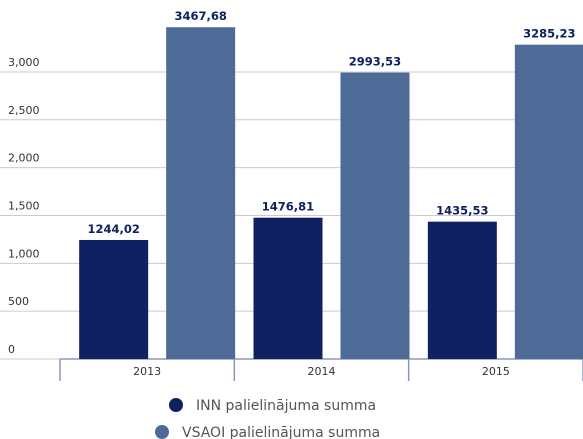 Image resolution: width=583 pixels, height=439 pixels. What do you see at coordinates (24, 62) in the screenshot?
I see `y-tick-label: 3,000` at bounding box center [24, 62].